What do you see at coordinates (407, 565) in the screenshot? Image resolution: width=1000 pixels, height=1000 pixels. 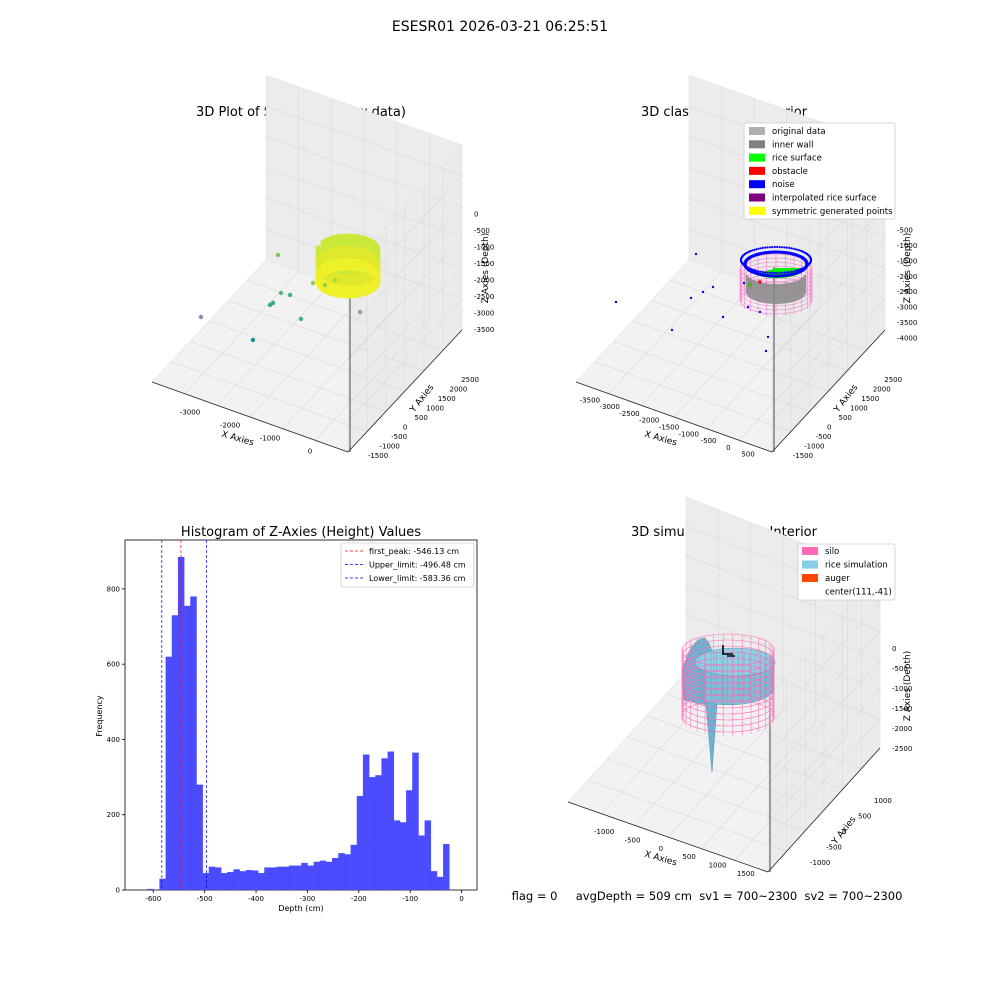 I see `histogram-legend` at bounding box center [407, 565].